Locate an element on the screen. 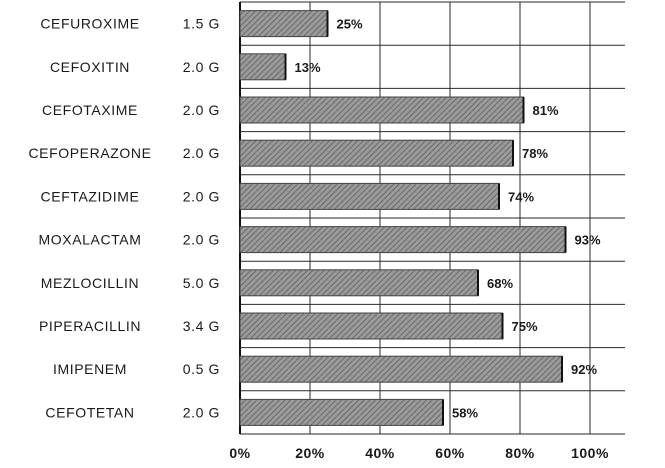 The width and height of the screenshot is (665, 468). bar-cefoperazone is located at coordinates (376, 153).